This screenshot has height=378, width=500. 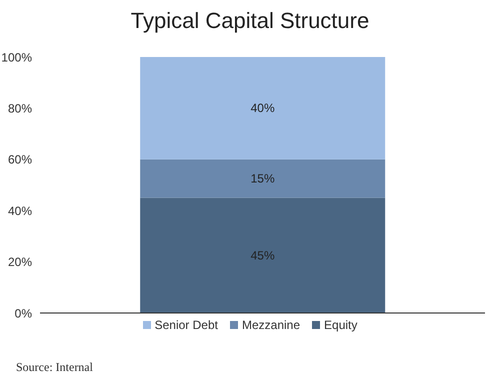 What do you see at coordinates (186, 325) in the screenshot?
I see `legend-label: Senior Debt` at bounding box center [186, 325].